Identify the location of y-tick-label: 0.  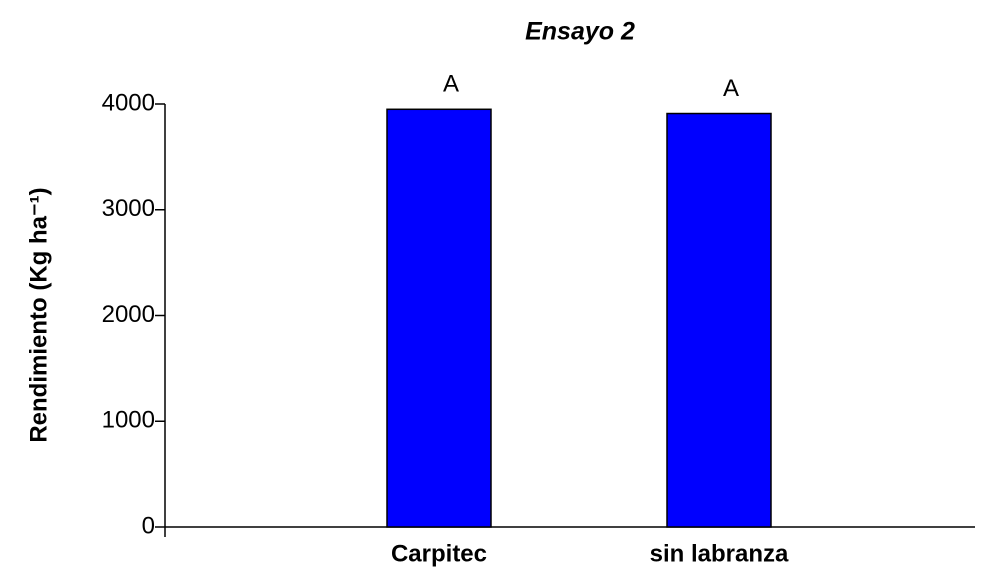
(148, 525).